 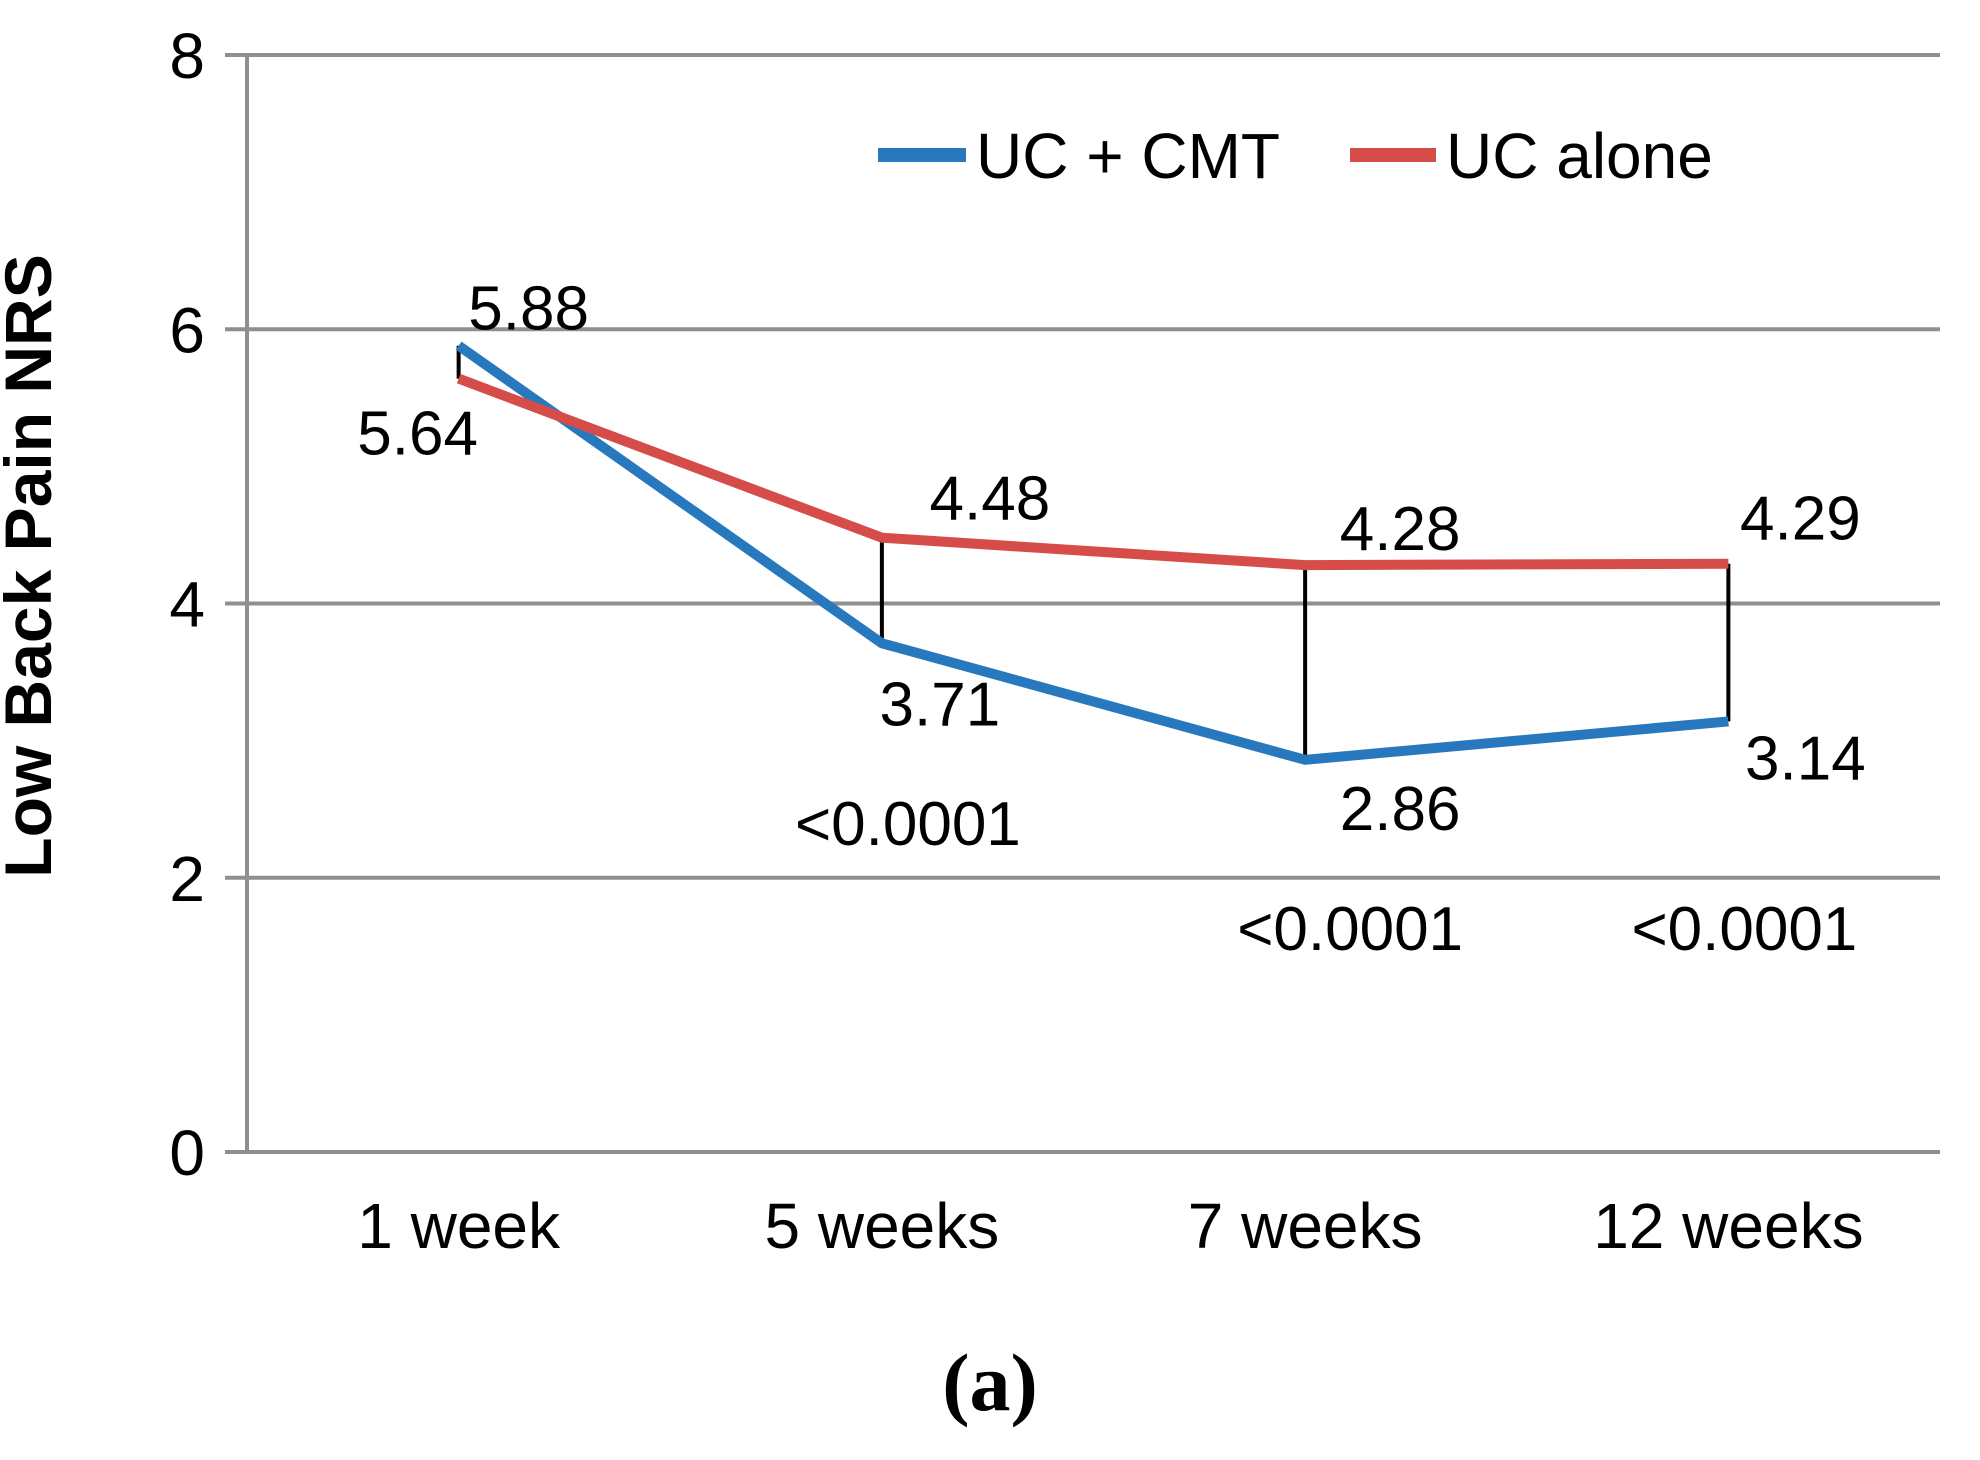 I want to click on y-tick-label: 8, so click(x=187, y=56).